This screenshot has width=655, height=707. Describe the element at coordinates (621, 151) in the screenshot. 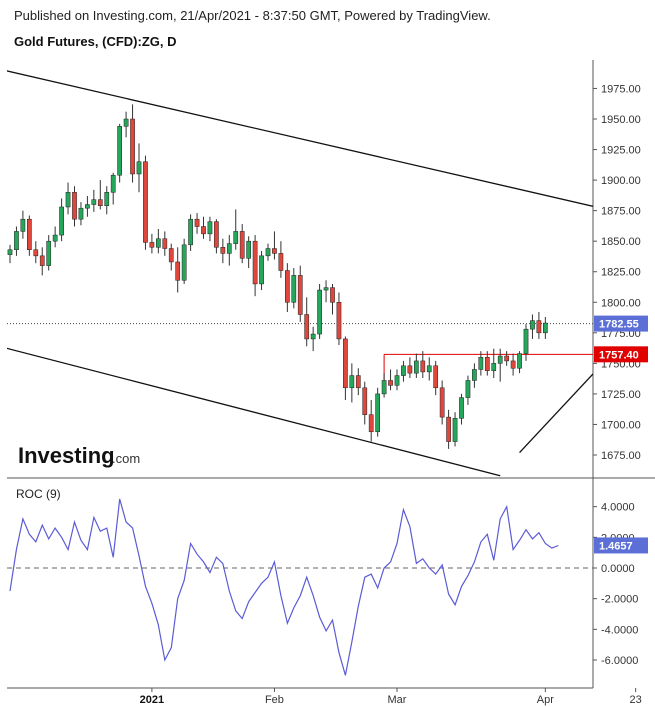

I see `price-tick-label: 1925.00` at that location.